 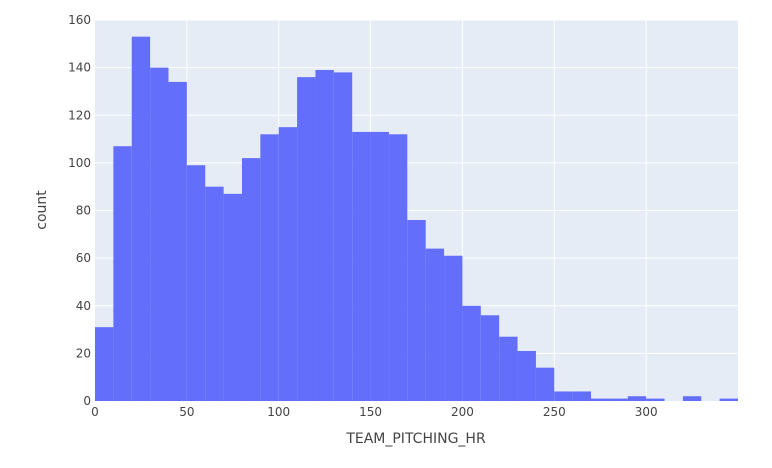 I want to click on x-tick-label: 100, so click(x=278, y=412).